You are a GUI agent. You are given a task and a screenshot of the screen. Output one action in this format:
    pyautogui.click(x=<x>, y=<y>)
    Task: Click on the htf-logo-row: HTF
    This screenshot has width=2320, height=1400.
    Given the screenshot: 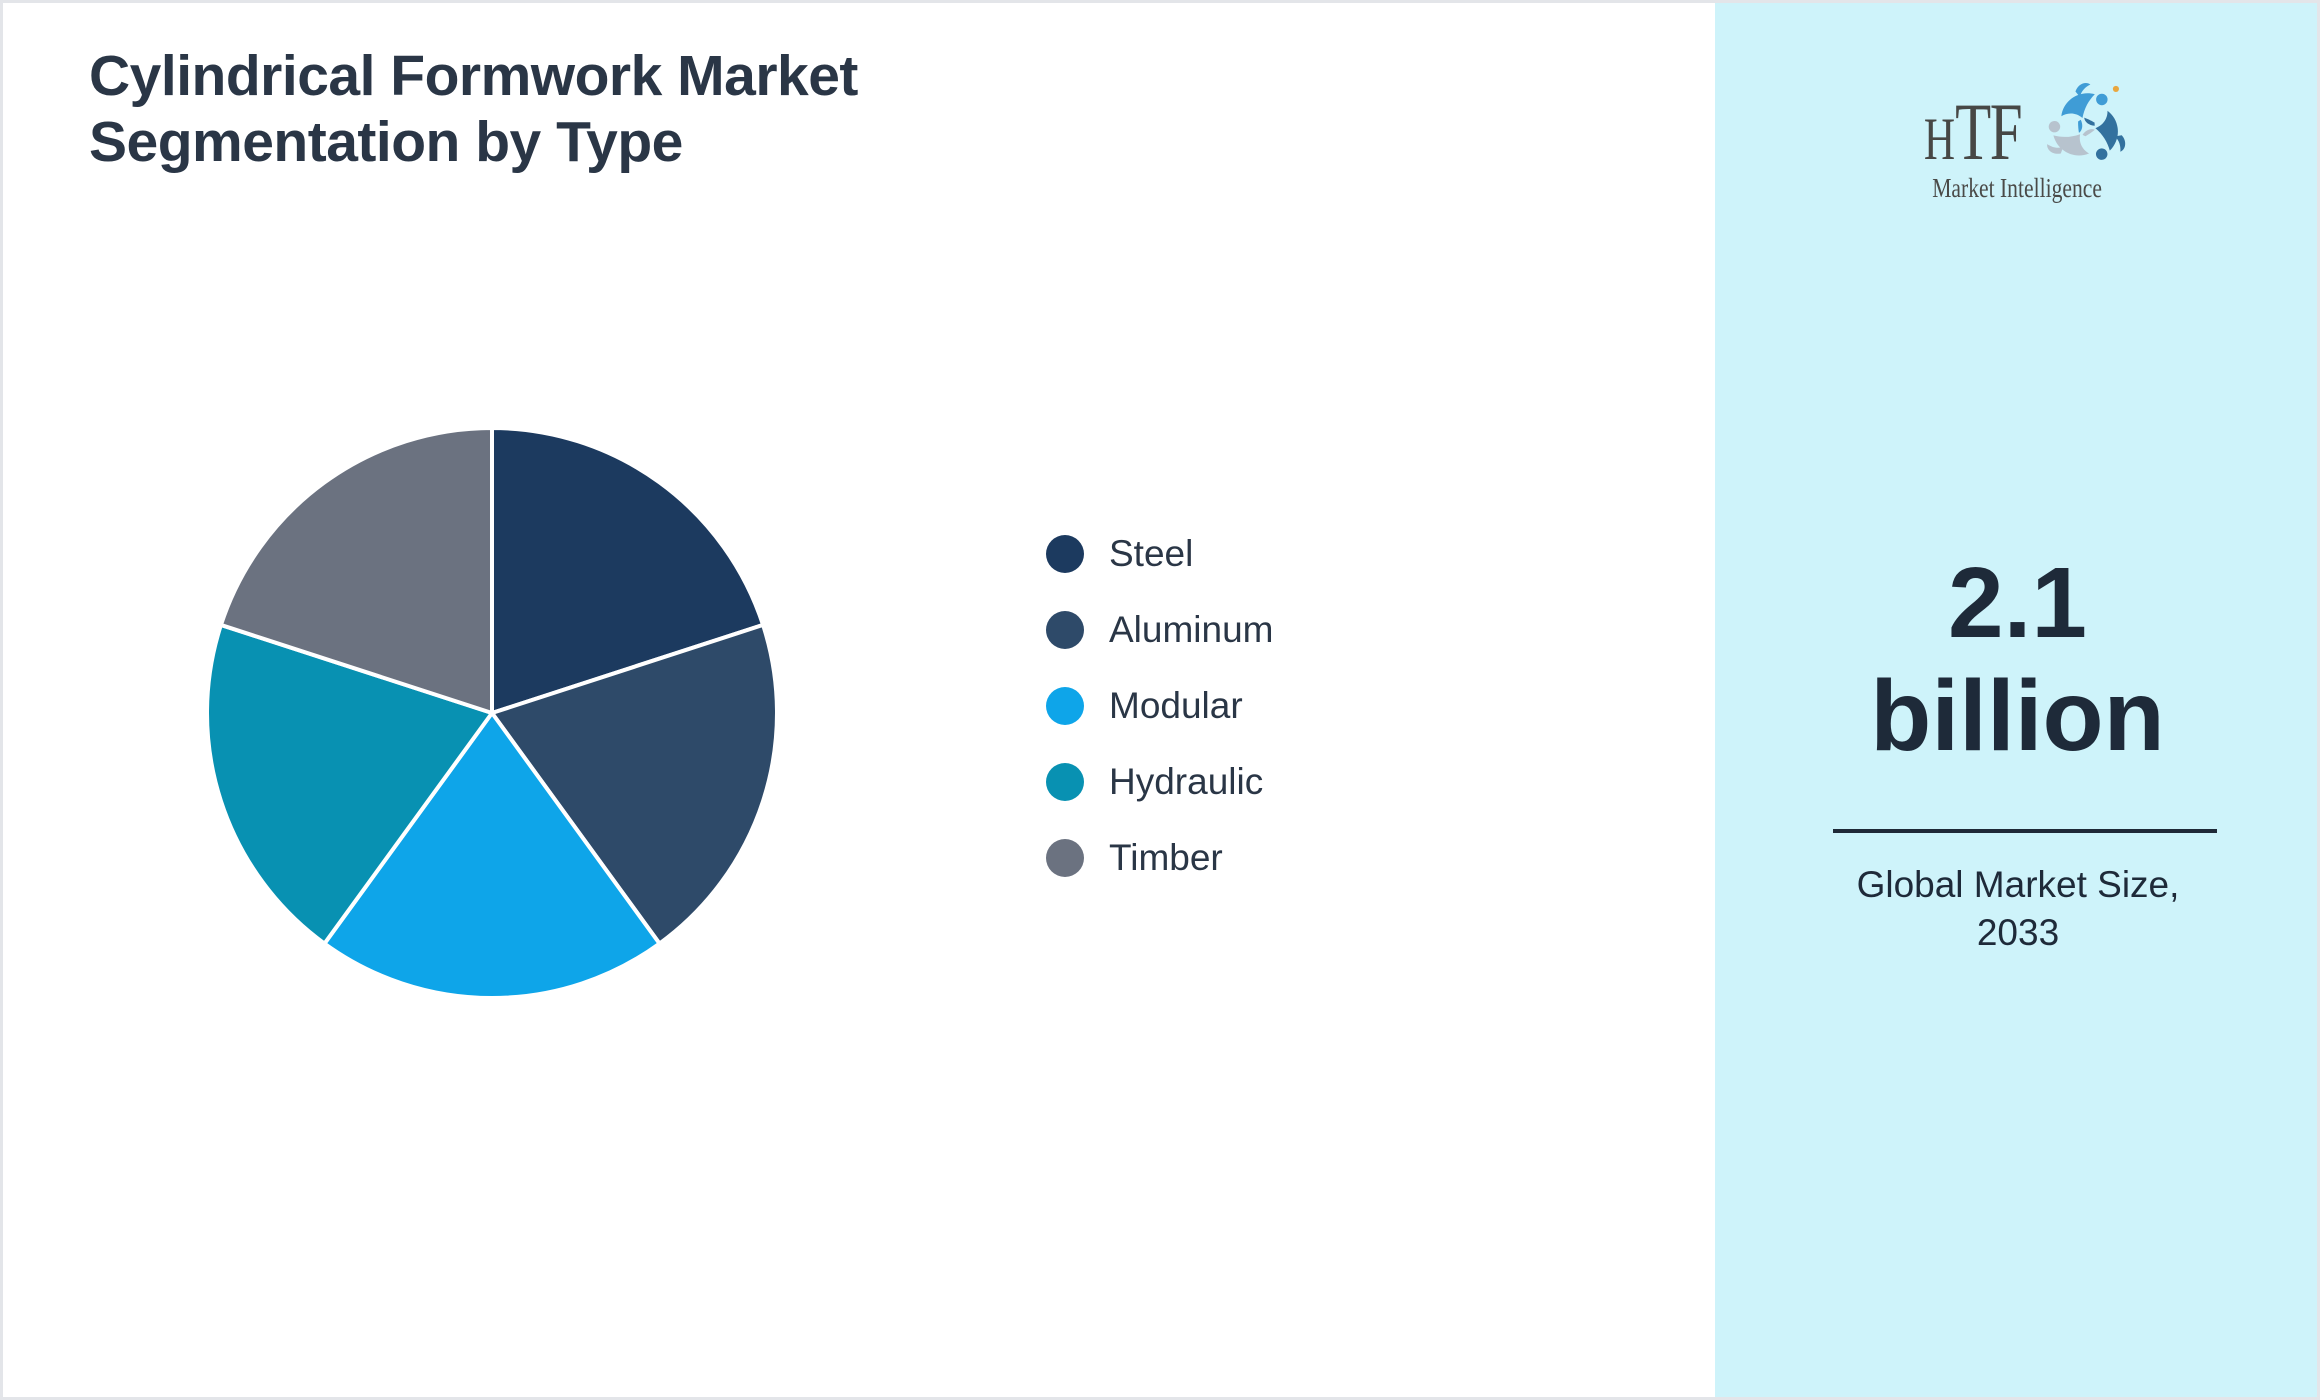 What is the action you would take?
    pyautogui.click(x=2017, y=129)
    